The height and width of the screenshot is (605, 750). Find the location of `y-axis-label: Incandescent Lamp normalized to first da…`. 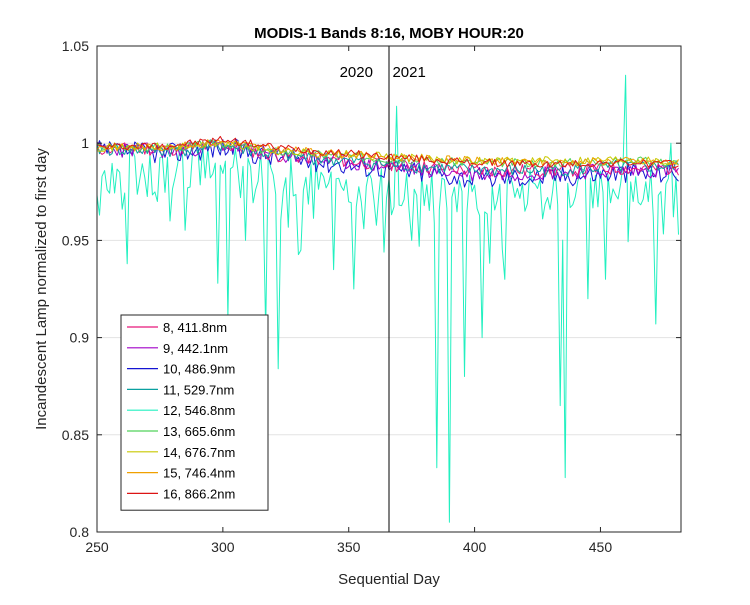

y-axis-label: Incandescent Lamp normalized to first da… is located at coordinates (41, 289).